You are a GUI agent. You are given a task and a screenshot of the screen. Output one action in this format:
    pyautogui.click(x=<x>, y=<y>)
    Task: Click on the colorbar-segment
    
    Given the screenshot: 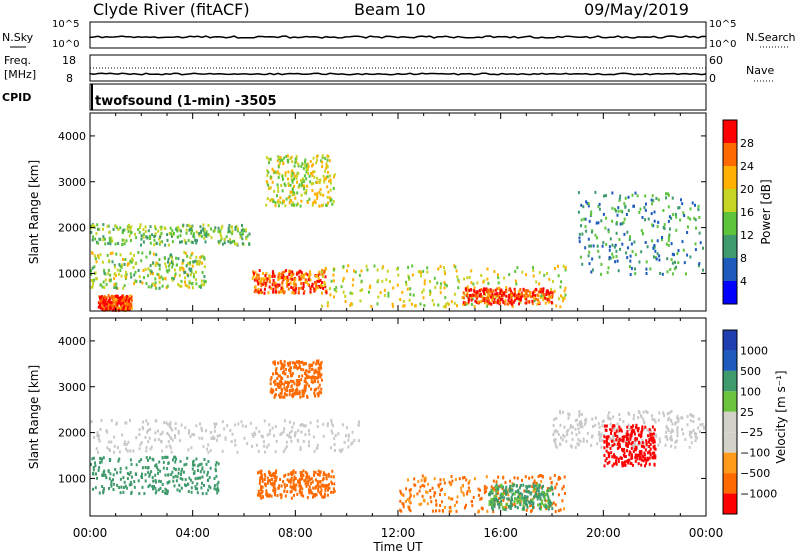 What is the action you would take?
    pyautogui.click(x=730, y=177)
    